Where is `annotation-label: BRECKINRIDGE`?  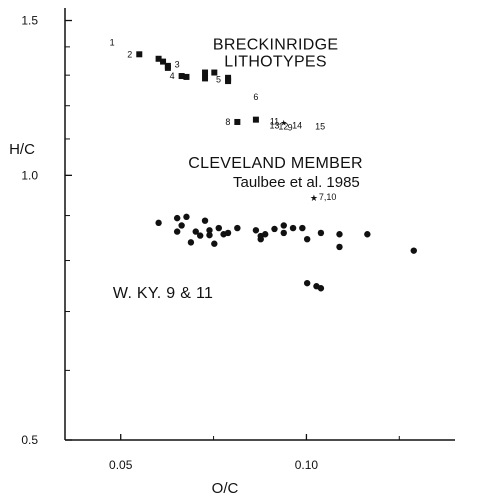
annotation-label: BRECKINRIDGE is located at coordinates (275, 45).